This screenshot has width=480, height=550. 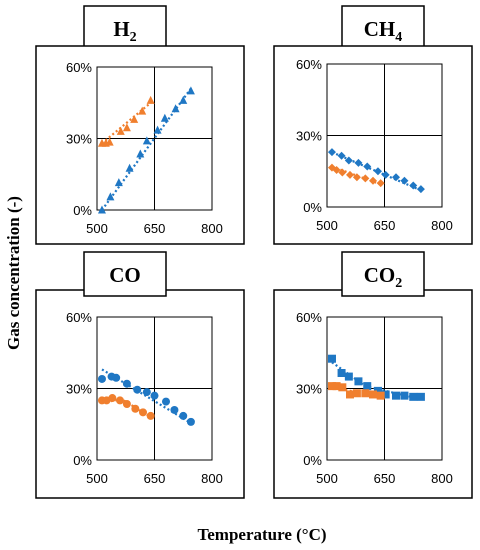 I want to click on panel-title: CO2, so click(x=383, y=277).